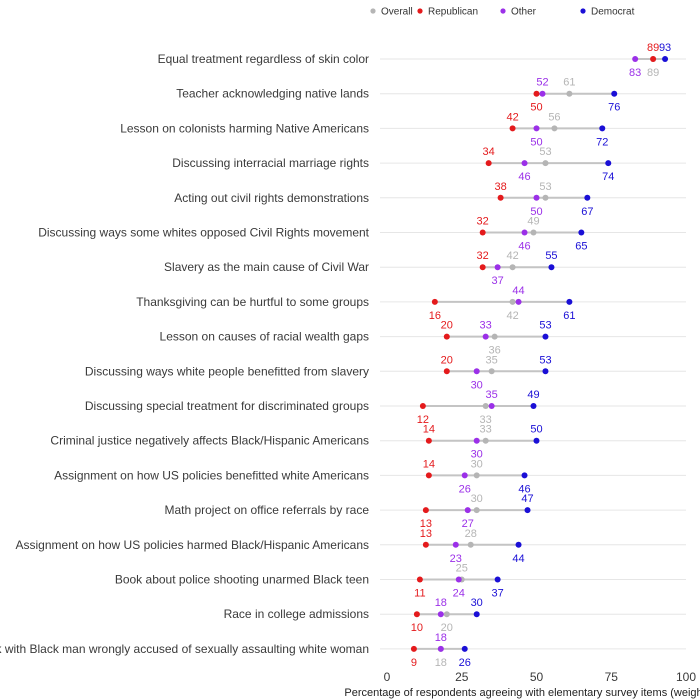 The image size is (700, 700). I want to click on category-label: Slavery as the main cause of Civil War, so click(266, 267).